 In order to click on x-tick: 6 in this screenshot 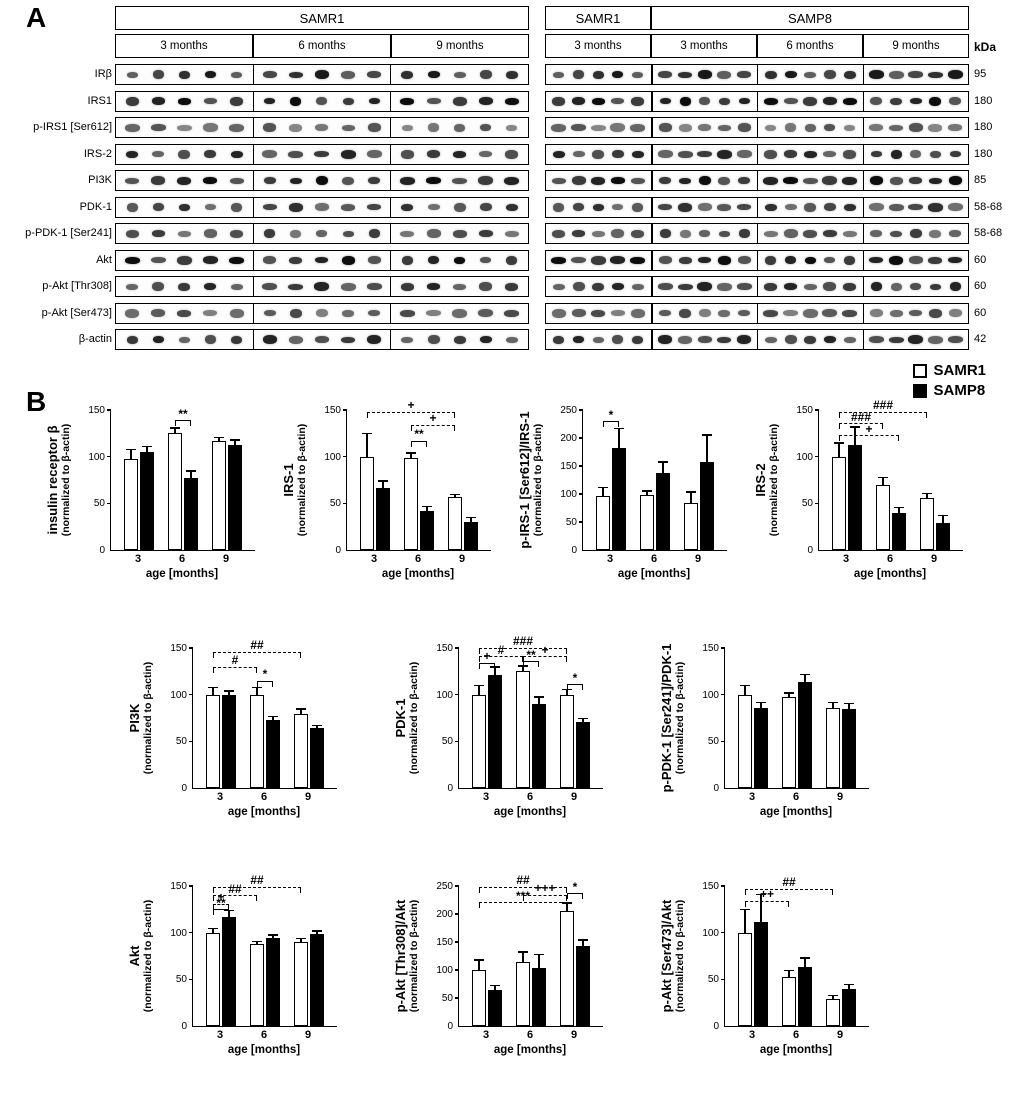, I will do `click(890, 559)`.